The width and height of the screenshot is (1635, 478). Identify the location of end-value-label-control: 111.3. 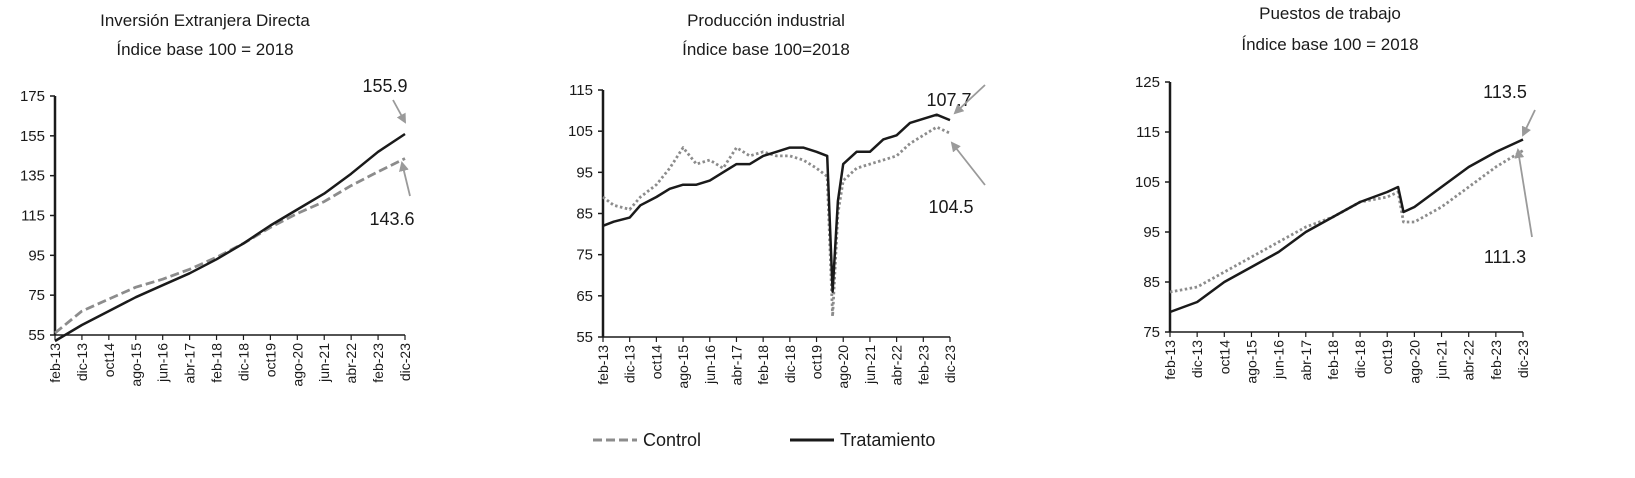
(1505, 257).